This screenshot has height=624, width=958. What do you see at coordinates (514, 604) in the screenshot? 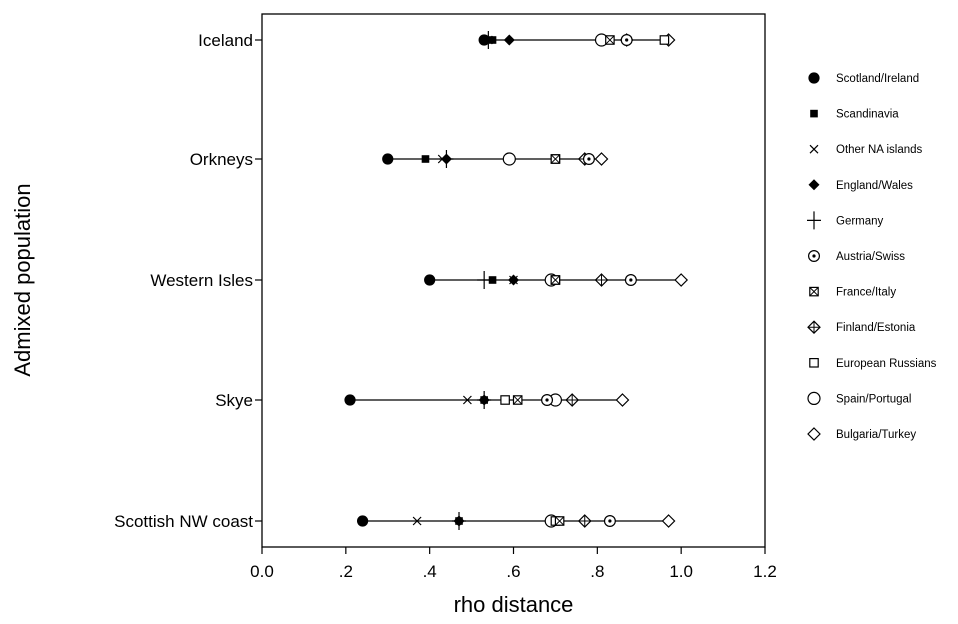
I see `x-axis-title: rho distance` at bounding box center [514, 604].